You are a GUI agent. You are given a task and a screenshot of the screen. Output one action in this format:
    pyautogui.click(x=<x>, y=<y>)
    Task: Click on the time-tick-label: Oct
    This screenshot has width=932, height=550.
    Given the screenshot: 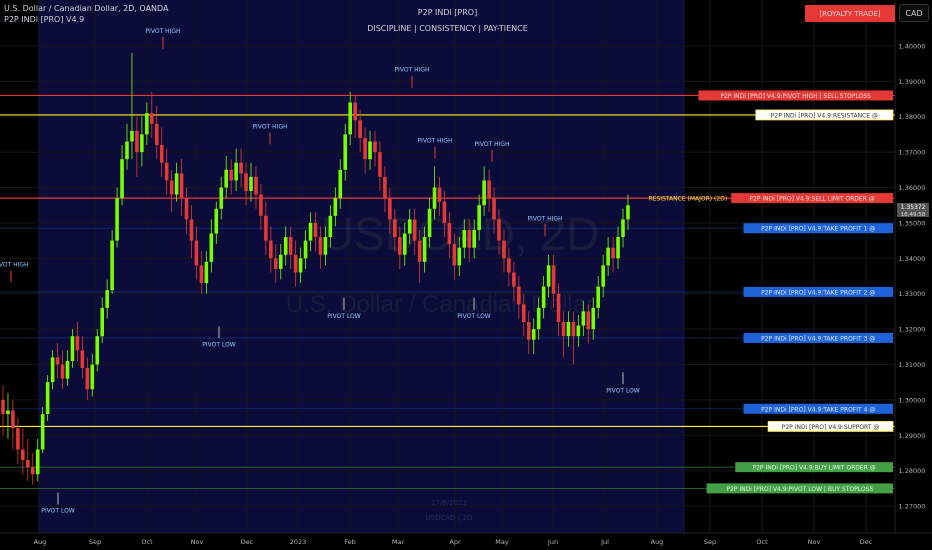 What is the action you would take?
    pyautogui.click(x=147, y=542)
    